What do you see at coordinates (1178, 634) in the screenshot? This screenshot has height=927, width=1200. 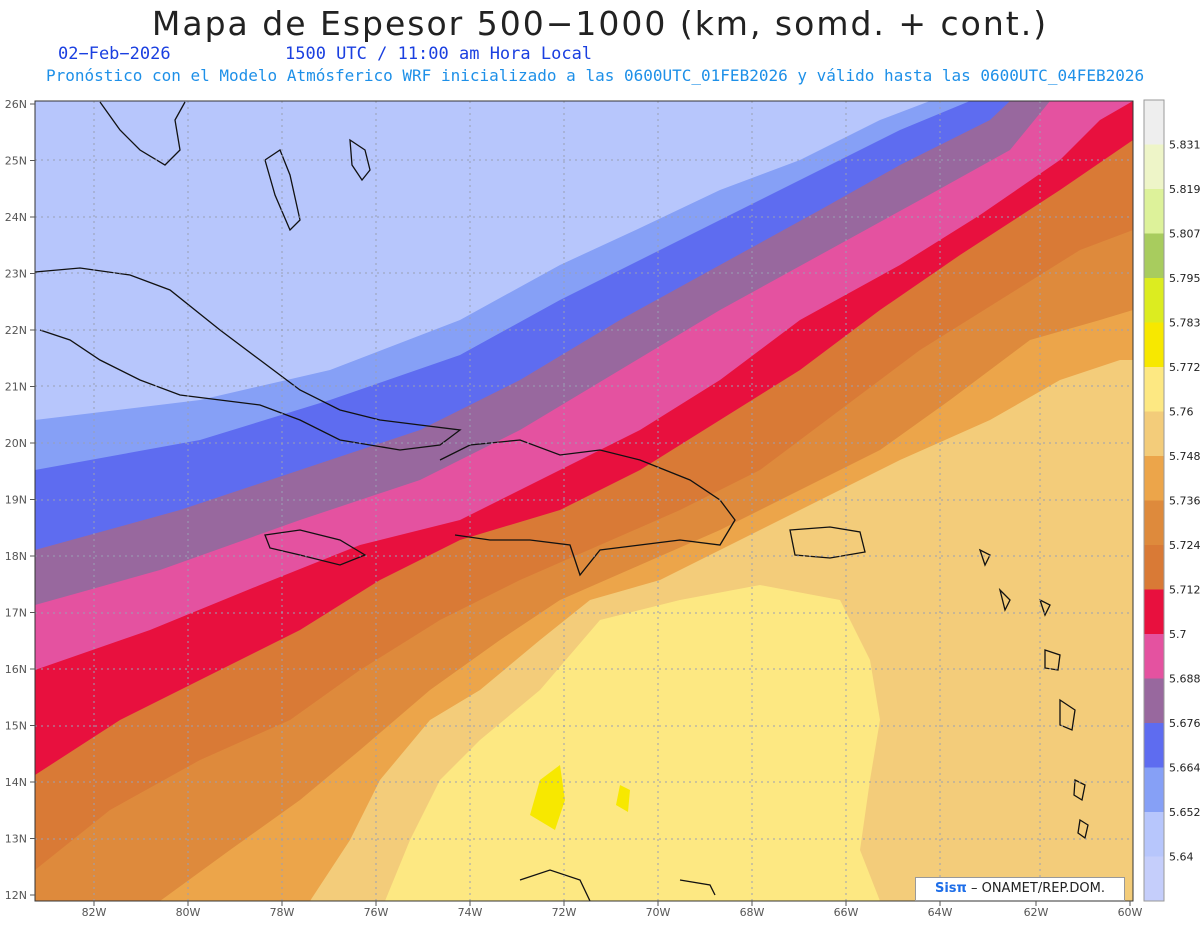 I see `legend-level-label: 5.7` at bounding box center [1178, 634].